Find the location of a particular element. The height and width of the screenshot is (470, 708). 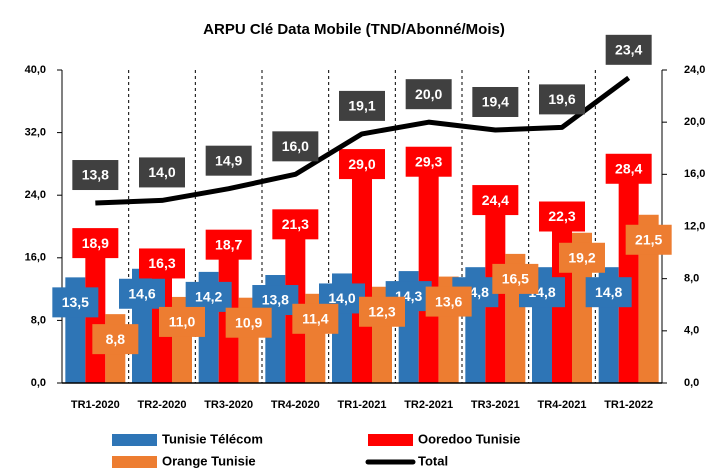

data-label-text: 11,0 is located at coordinates (182, 322).